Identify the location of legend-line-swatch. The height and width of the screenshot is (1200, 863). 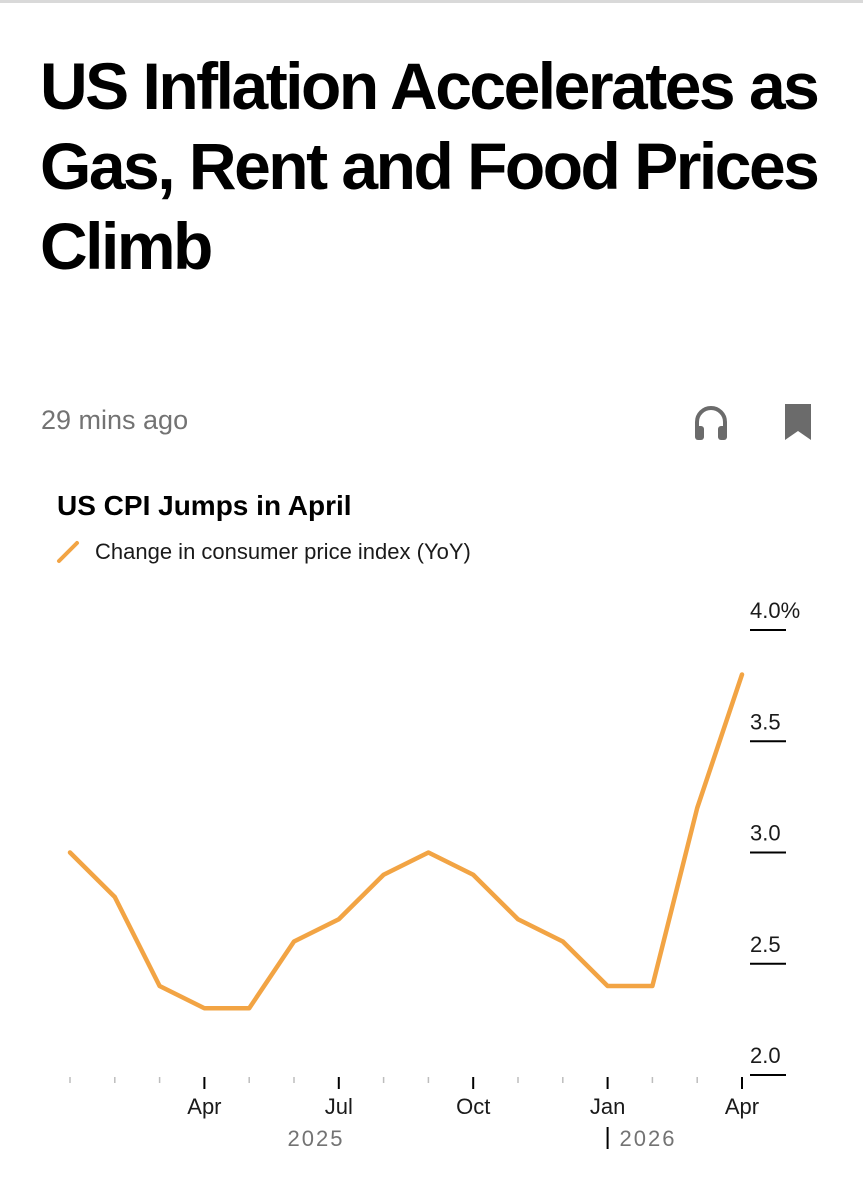
(68, 552).